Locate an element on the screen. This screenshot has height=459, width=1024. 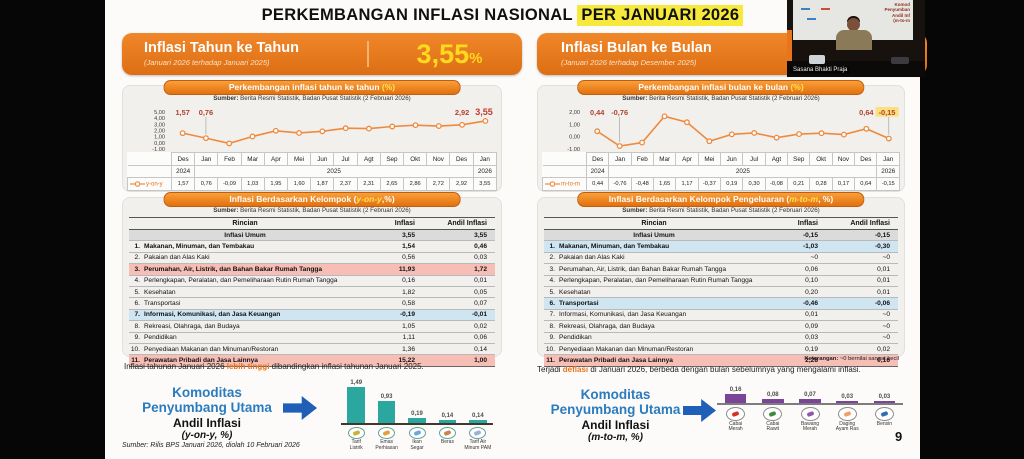
month-cell: Apr is located at coordinates (276, 159).